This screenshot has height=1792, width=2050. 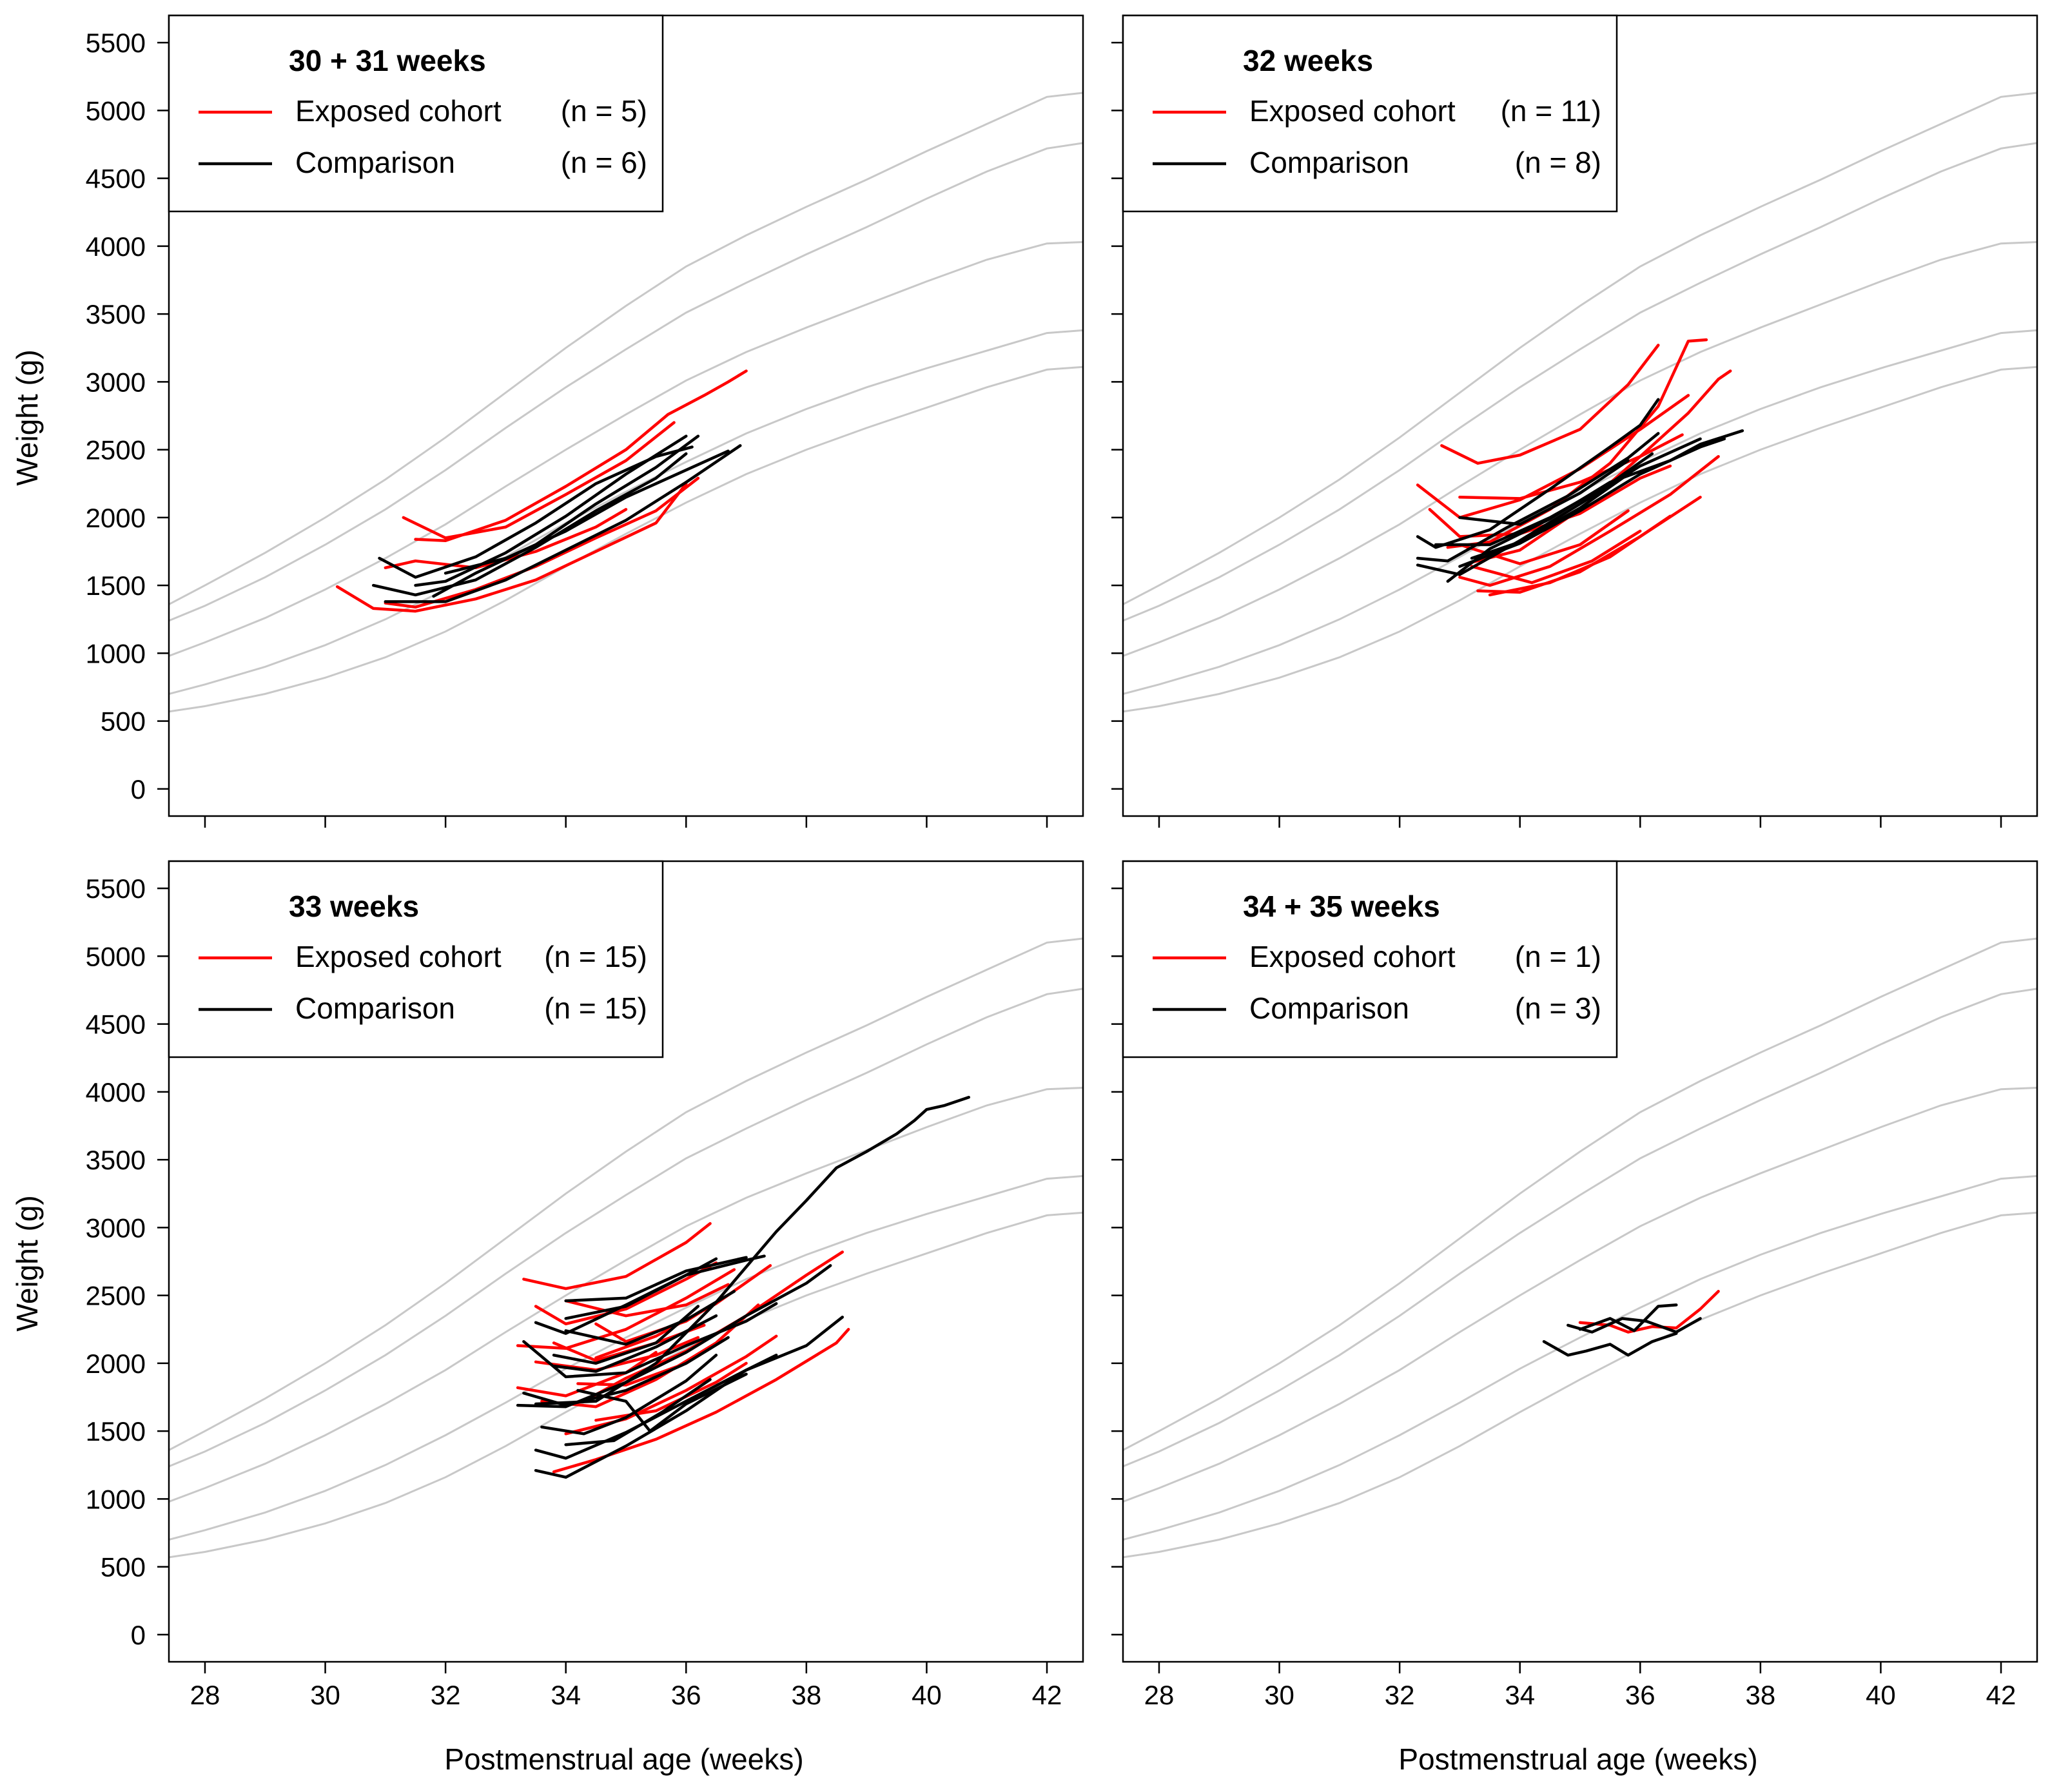 I want to click on legend-comparison-count: (n = 15), so click(x=595, y=1008).